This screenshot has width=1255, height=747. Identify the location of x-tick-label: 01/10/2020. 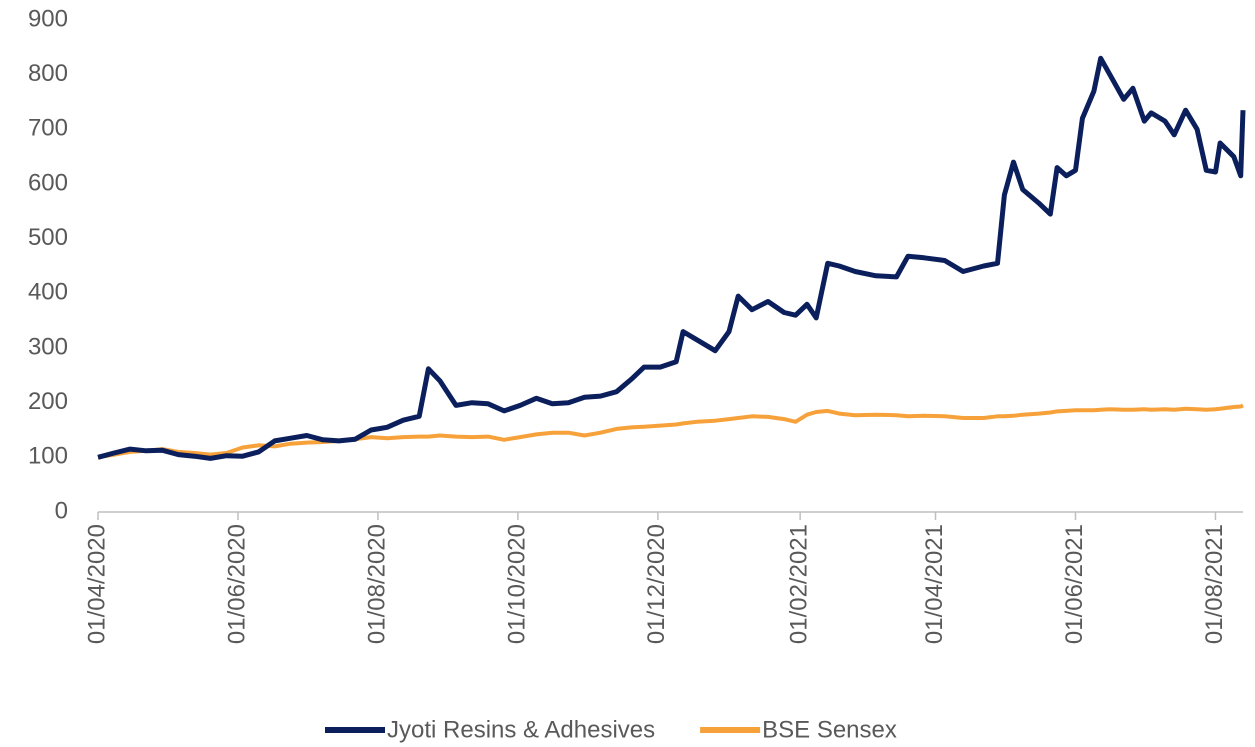
(516, 584).